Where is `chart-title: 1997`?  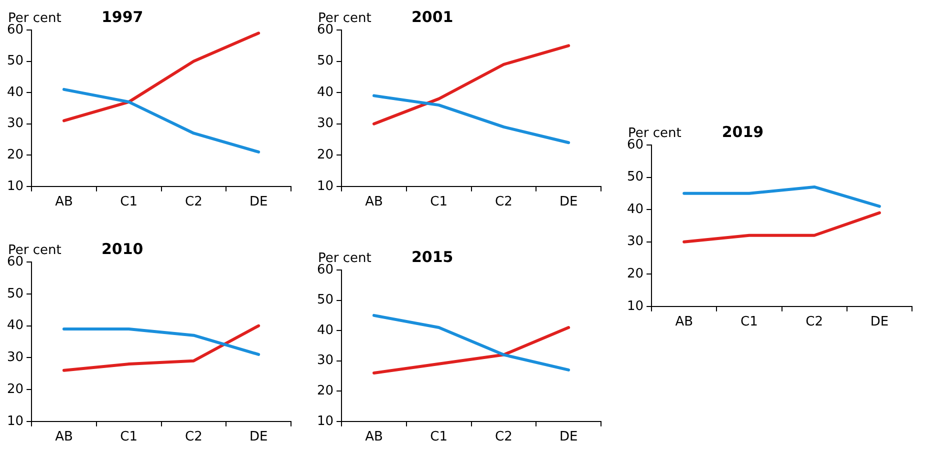 chart-title: 1997 is located at coordinates (122, 17).